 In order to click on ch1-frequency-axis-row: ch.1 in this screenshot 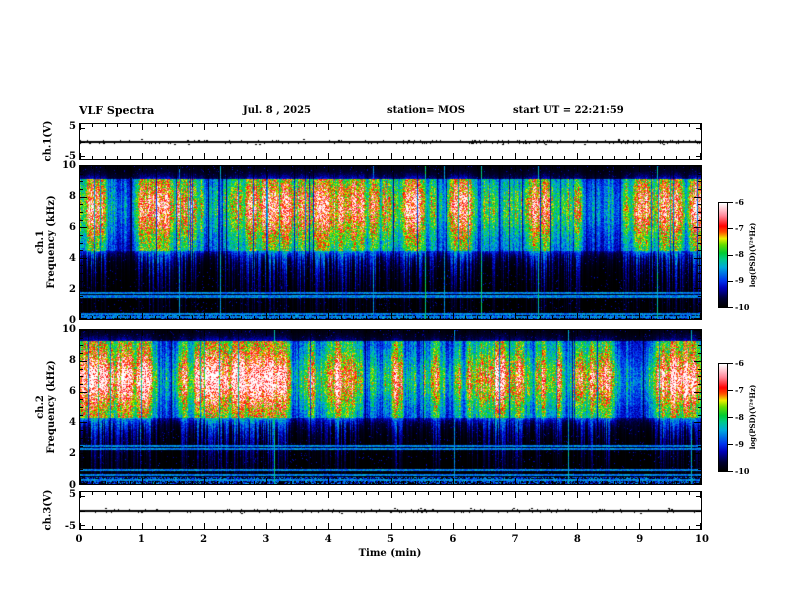, I will do `click(40, 242)`.